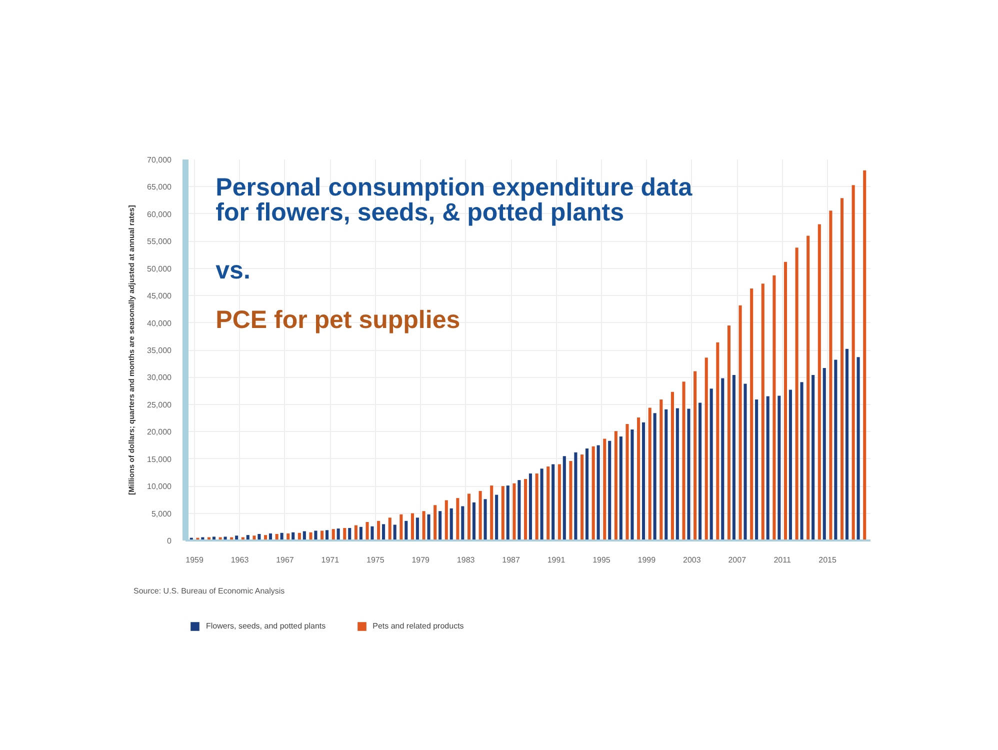 The image size is (998, 750). Describe the element at coordinates (159, 296) in the screenshot. I see `y-tick-label: 45,000` at that location.